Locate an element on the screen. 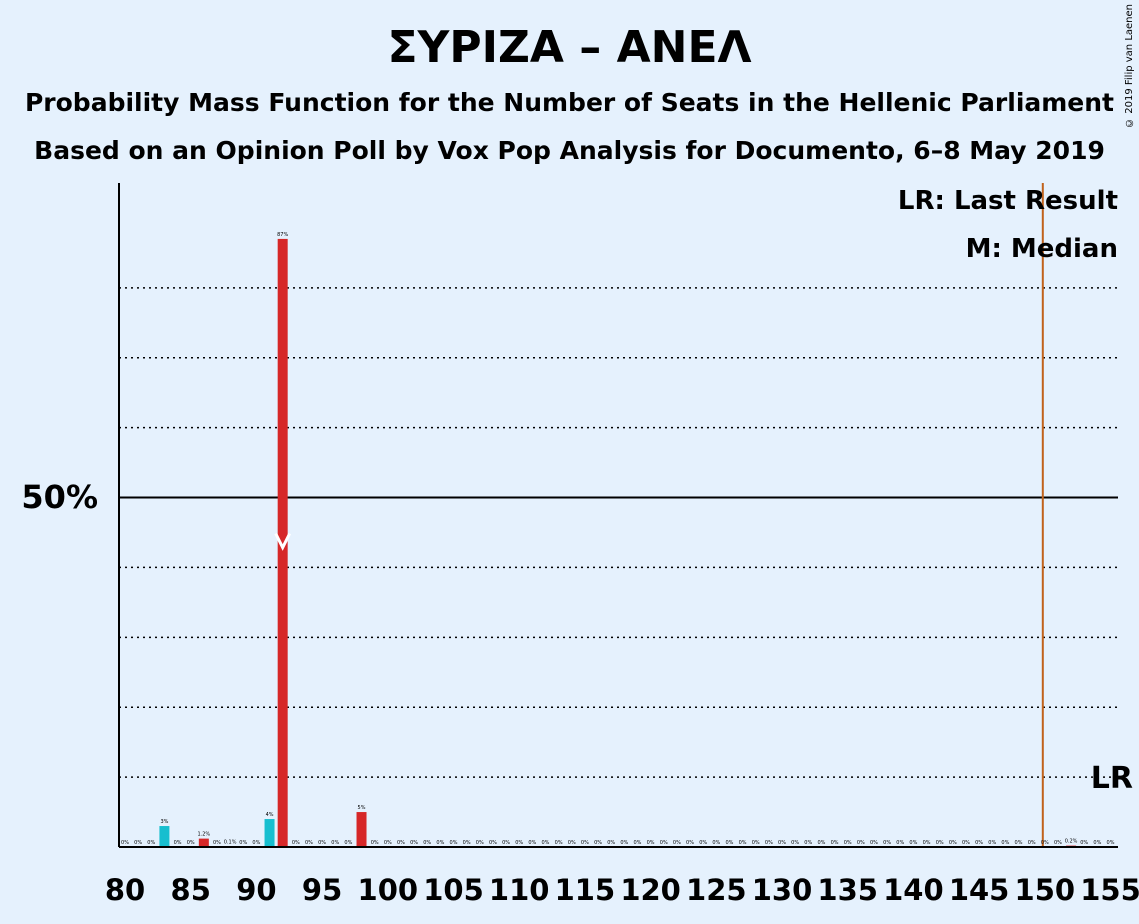 The width and height of the screenshot is (1139, 924). bar-label-120: 0% is located at coordinates (651, 843).